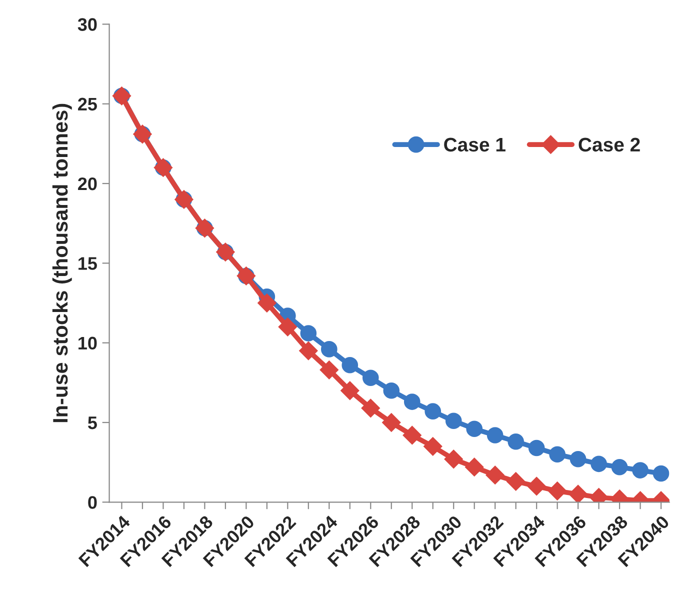  Describe the element at coordinates (87, 24) in the screenshot. I see `y-tick-label: 30` at that location.